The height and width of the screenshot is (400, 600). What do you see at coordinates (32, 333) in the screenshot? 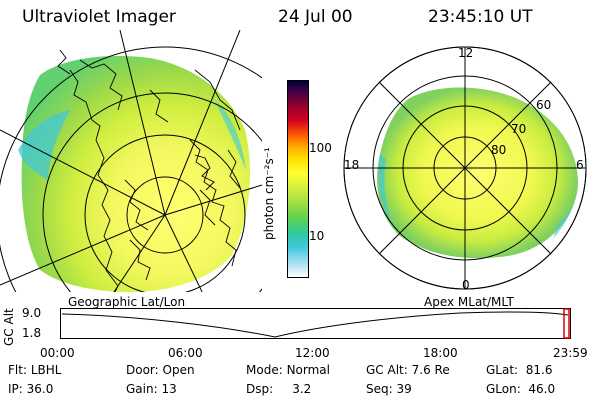
I see `gc-alt-tick-min: 1.8` at bounding box center [32, 333].